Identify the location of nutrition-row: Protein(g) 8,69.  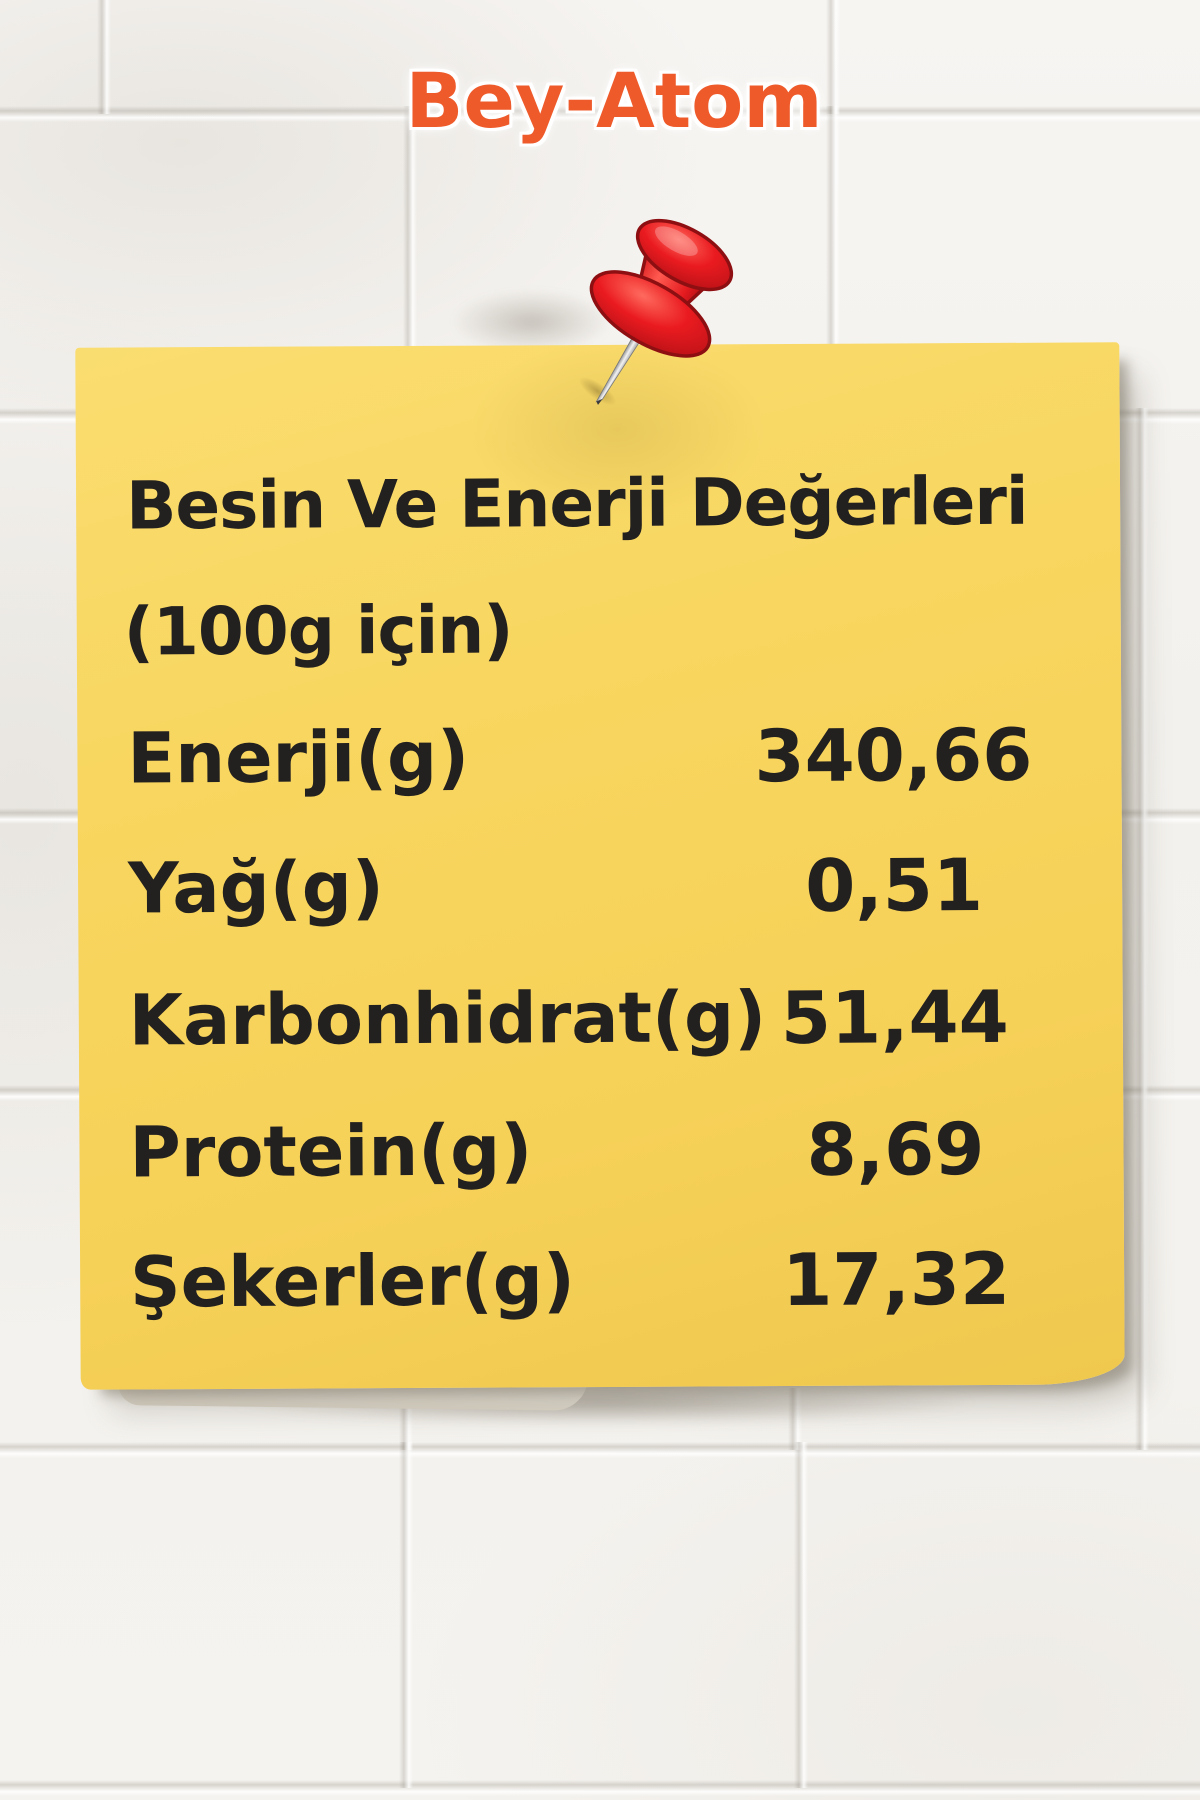
(606, 1161).